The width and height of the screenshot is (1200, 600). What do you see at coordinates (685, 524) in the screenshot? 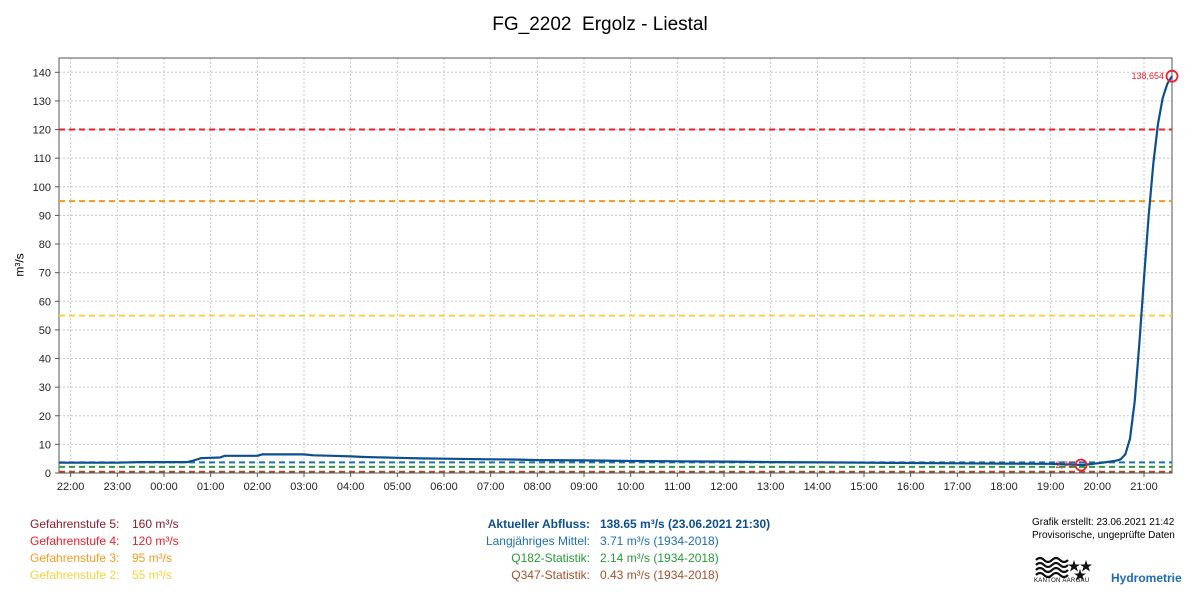
I see `statistic-value: 138.65 m³/s (23.06.2021 21:30)` at bounding box center [685, 524].